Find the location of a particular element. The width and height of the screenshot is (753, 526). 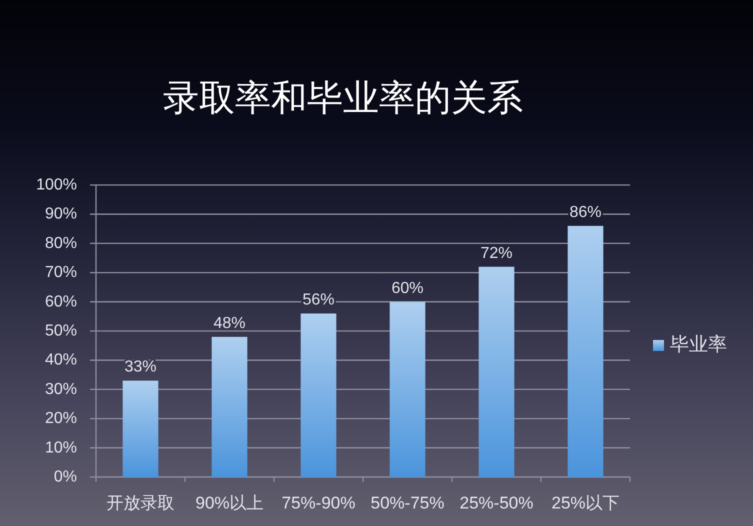

y-tick-label: 50% is located at coordinates (60, 331).